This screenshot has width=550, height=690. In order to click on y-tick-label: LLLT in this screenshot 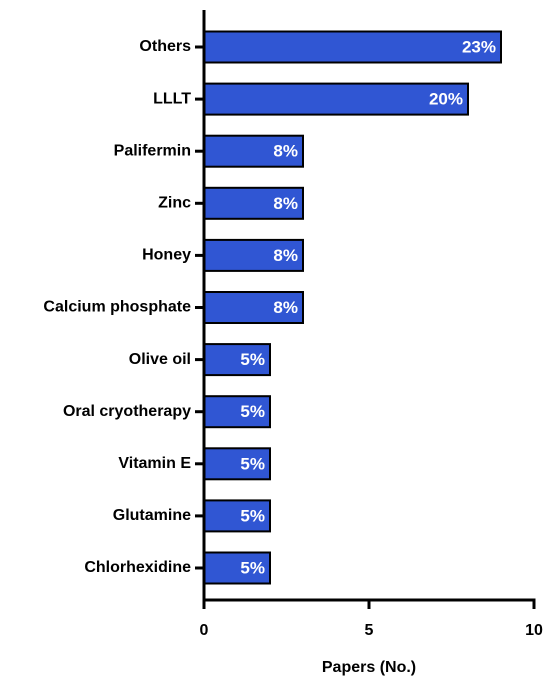, I will do `click(172, 98)`.